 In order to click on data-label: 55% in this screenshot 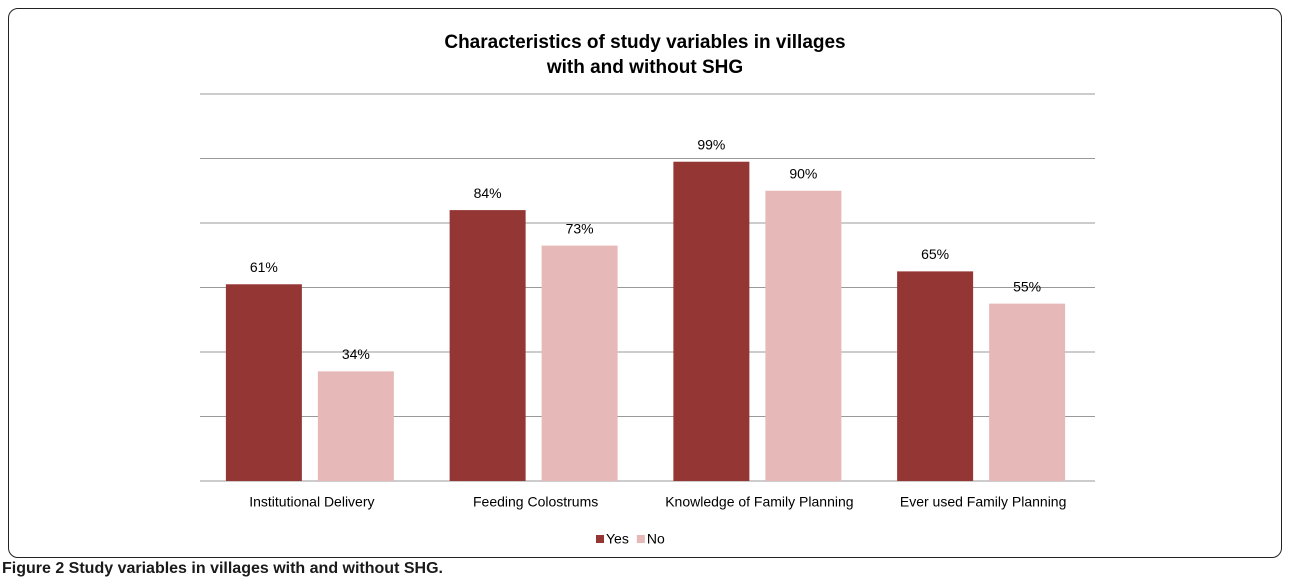, I will do `click(1027, 286)`.